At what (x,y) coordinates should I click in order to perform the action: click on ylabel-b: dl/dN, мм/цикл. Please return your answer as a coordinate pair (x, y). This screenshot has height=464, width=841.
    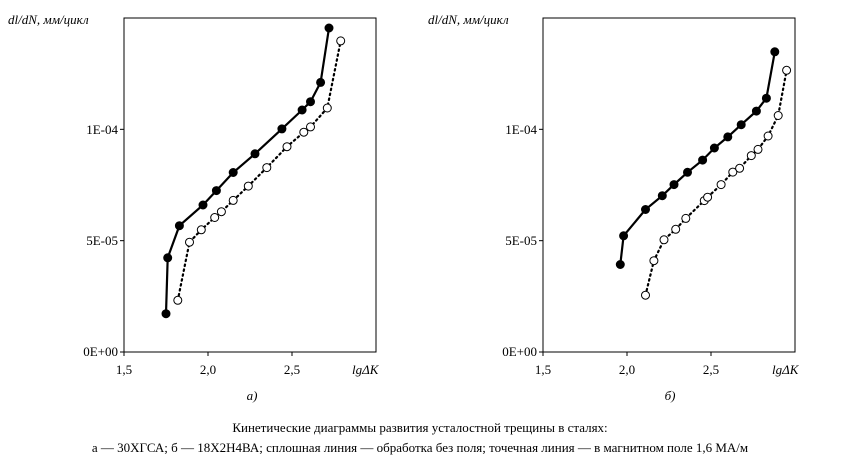
    Looking at the image, I should click on (468, 19).